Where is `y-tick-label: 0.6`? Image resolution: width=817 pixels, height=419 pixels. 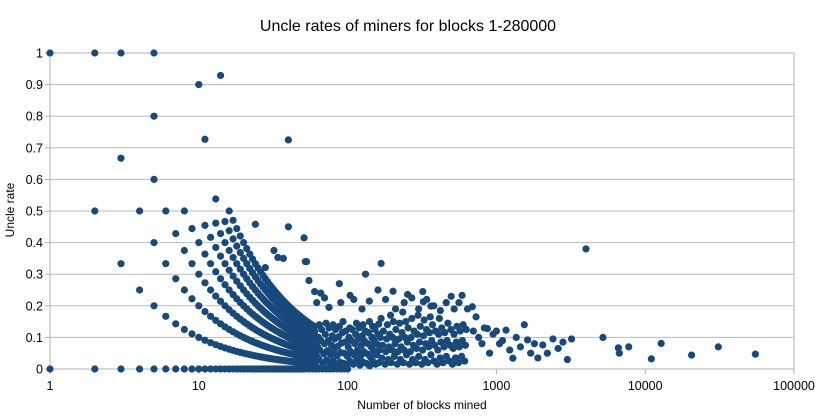 y-tick-label: 0.6 is located at coordinates (34, 180).